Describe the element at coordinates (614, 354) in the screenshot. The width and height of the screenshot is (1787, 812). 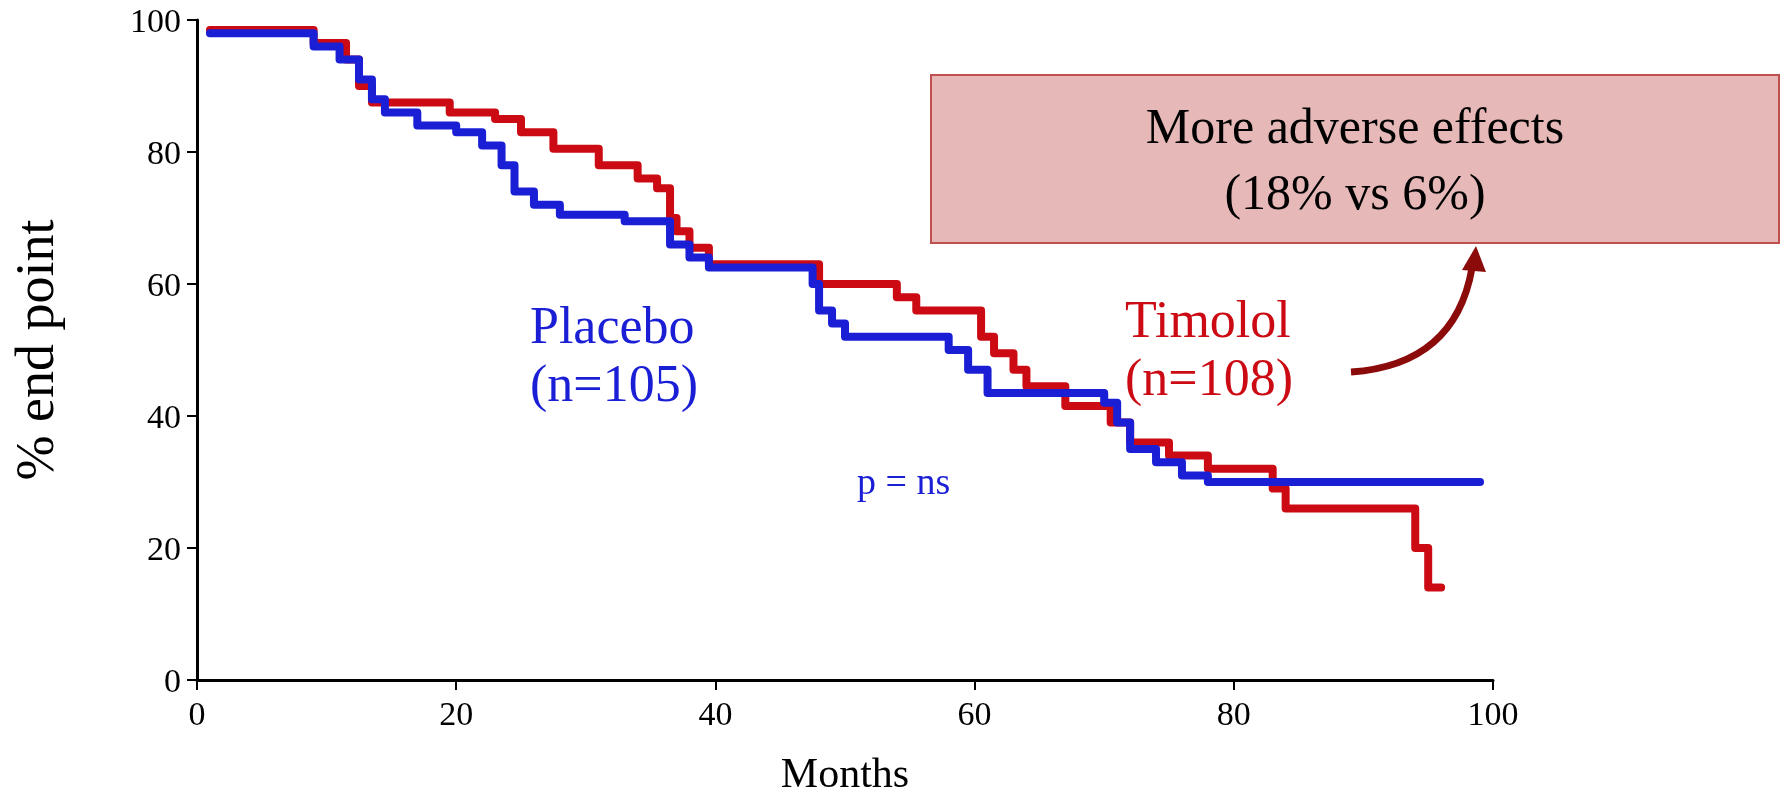
I see `series-label: Placebo (n=105)` at that location.